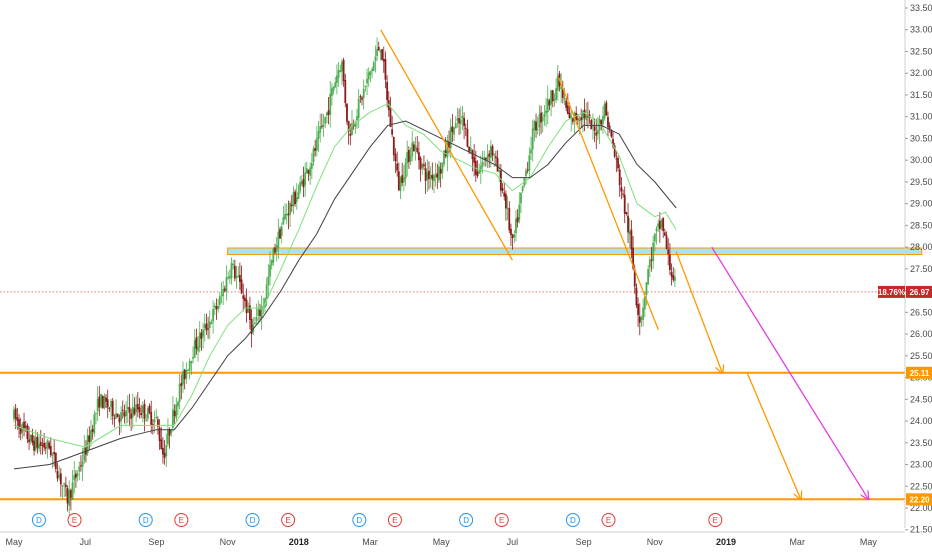 The image size is (932, 555). I want to click on trend-line-2018-mid, so click(608, 203).